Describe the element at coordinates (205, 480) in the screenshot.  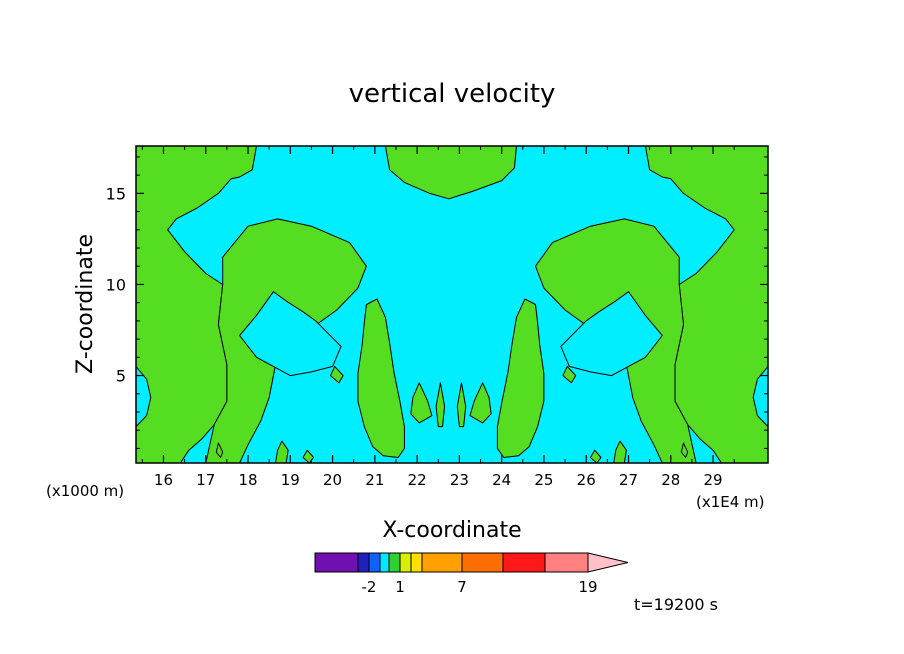
I see `x-tick-label: 17` at that location.